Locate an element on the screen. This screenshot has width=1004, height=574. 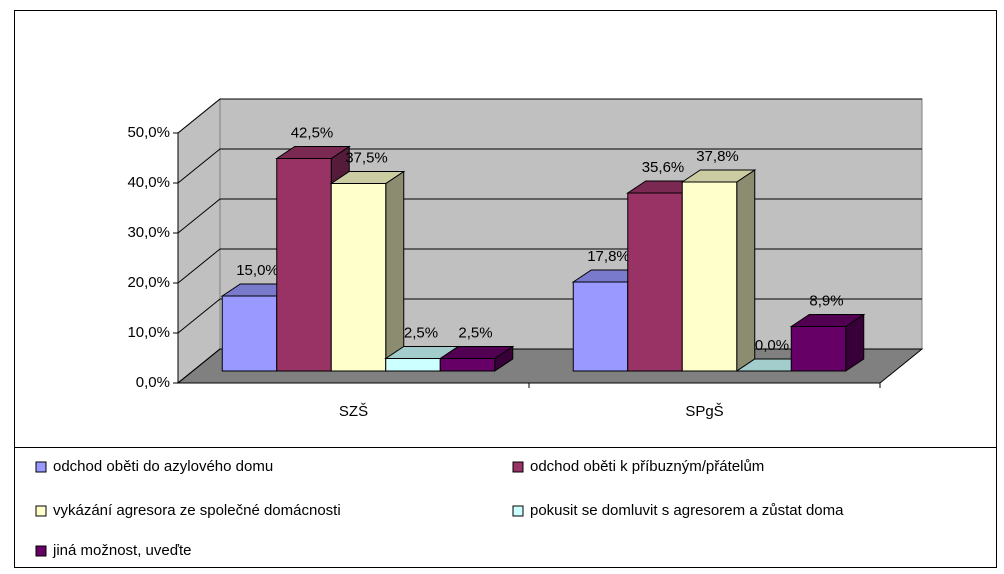
legend-label: jiná možnost, uveďte is located at coordinates (121, 550).